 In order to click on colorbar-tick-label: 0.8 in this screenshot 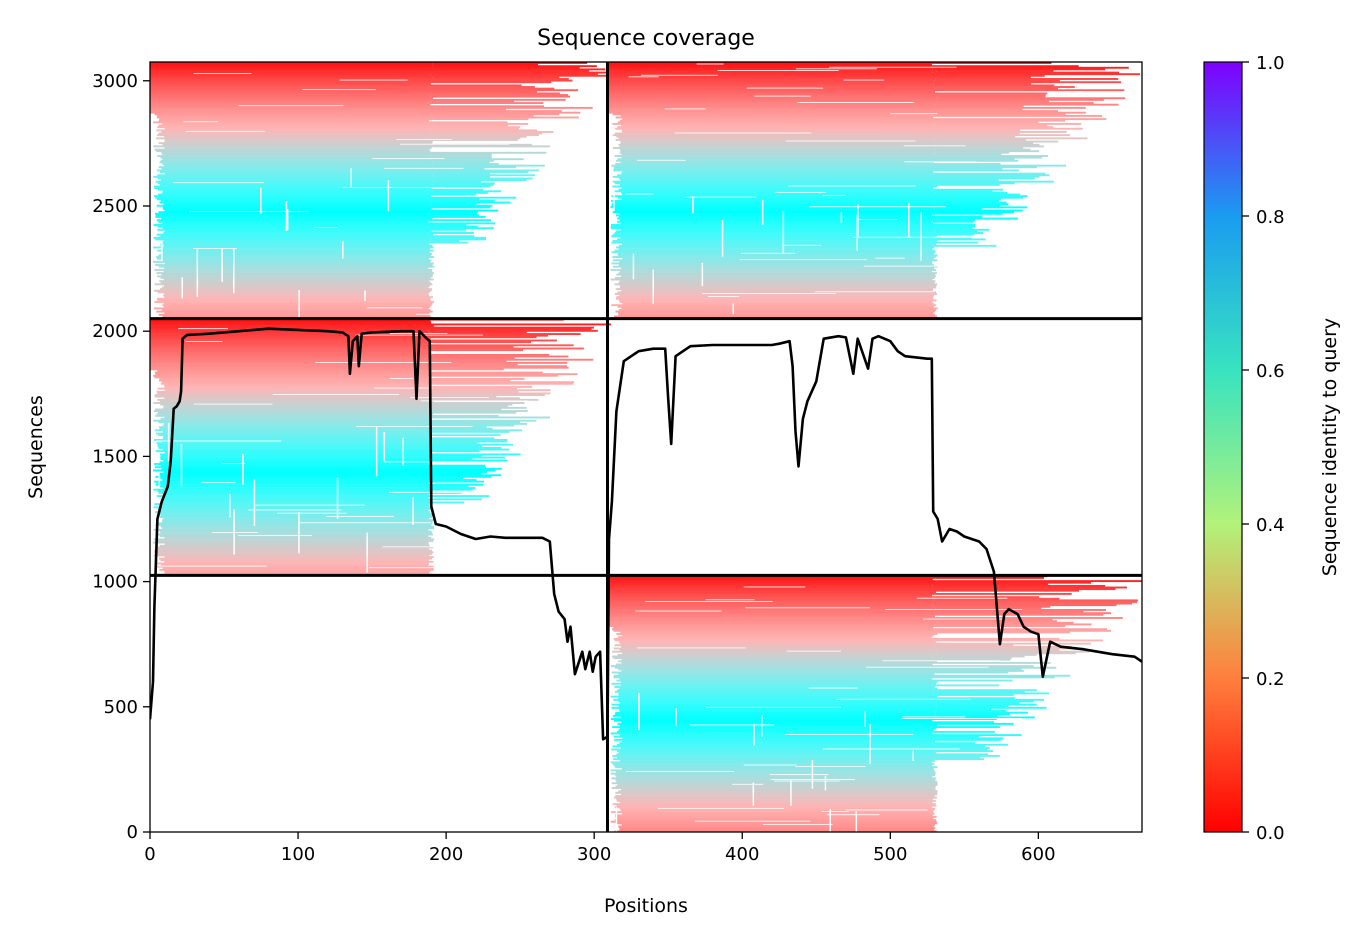, I will do `click(1270, 217)`.